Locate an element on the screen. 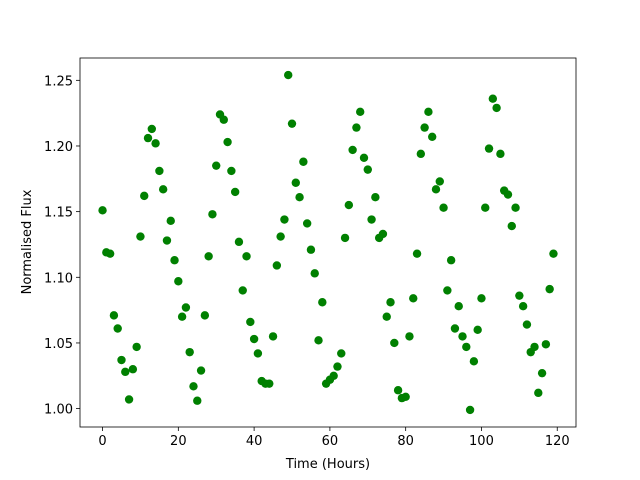 This screenshot has width=640, height=480. x-axis-label: Time (Hours) is located at coordinates (327, 464).